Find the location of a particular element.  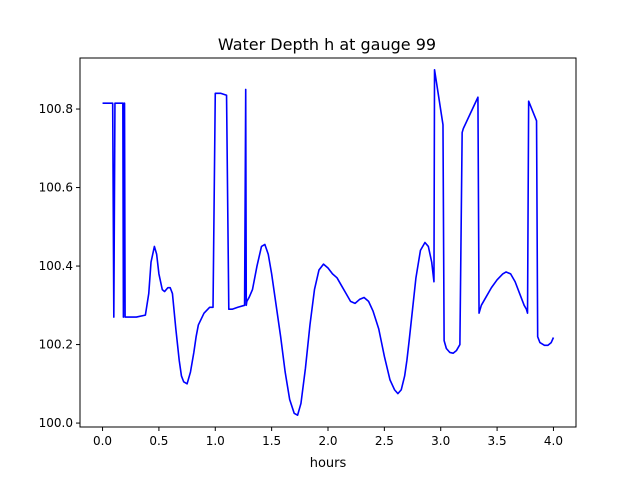

y-tick-label: 100.2 is located at coordinates (56, 345).